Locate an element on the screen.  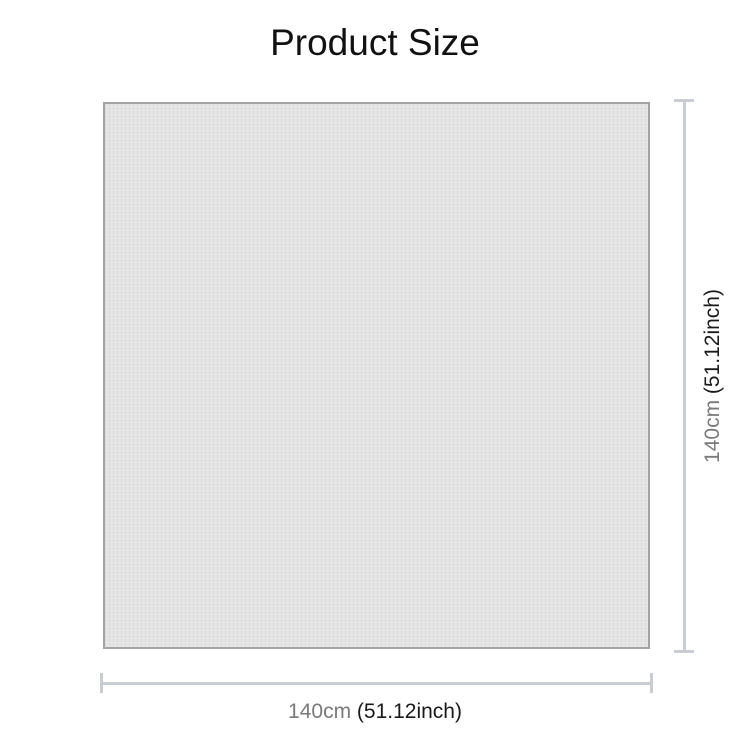
height-line-top-cap is located at coordinates (684, 100).